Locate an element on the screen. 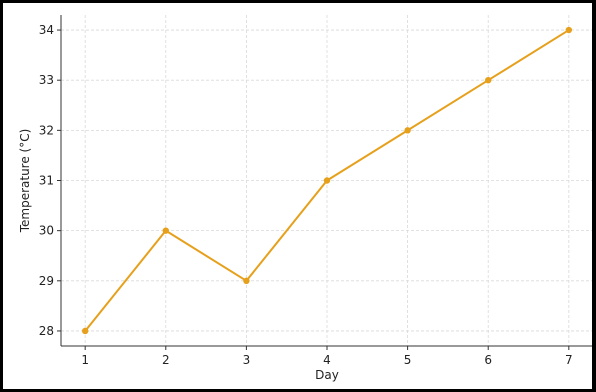 Image resolution: width=596 pixels, height=392 pixels. y-tick-label: 33 is located at coordinates (46, 80).